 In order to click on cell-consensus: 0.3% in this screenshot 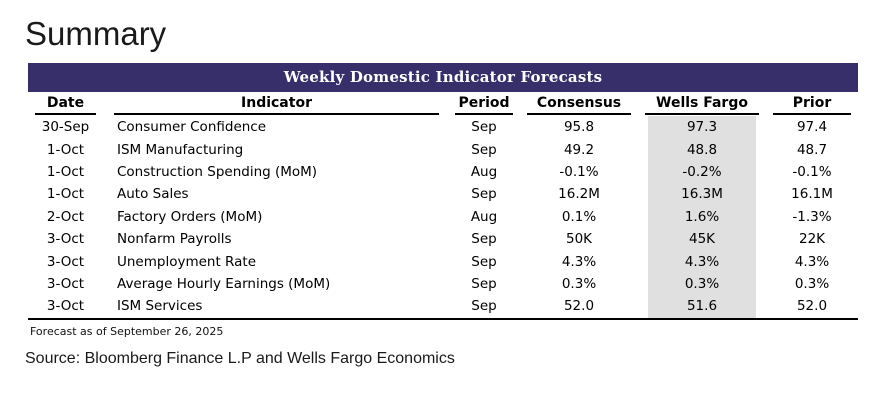, I will do `click(579, 284)`.